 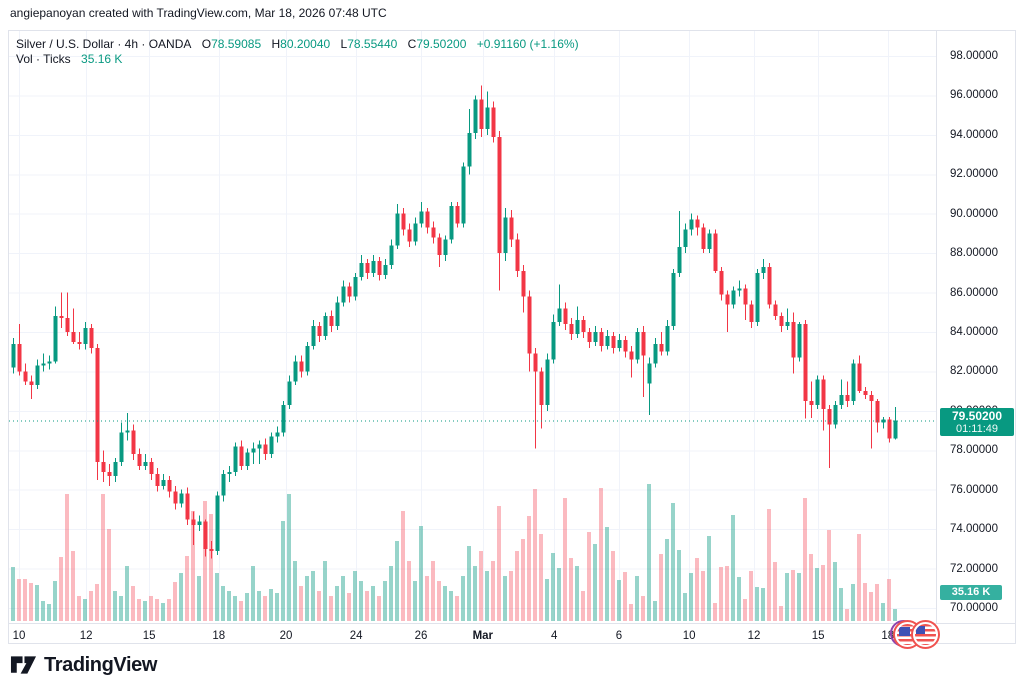 What do you see at coordinates (974, 174) in the screenshot?
I see `price-tick-label: 92.00000` at bounding box center [974, 174].